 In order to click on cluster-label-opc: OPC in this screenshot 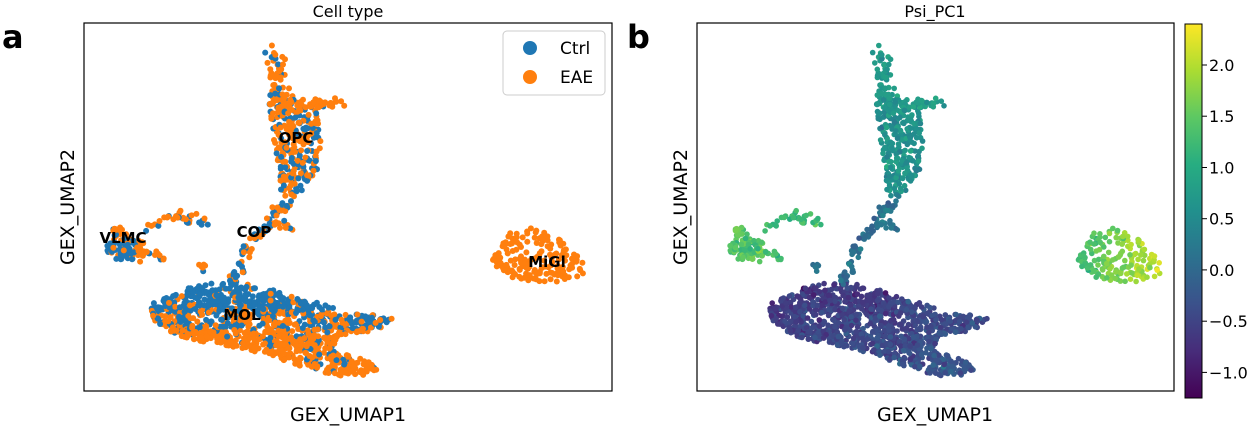, I will do `click(296, 138)`.